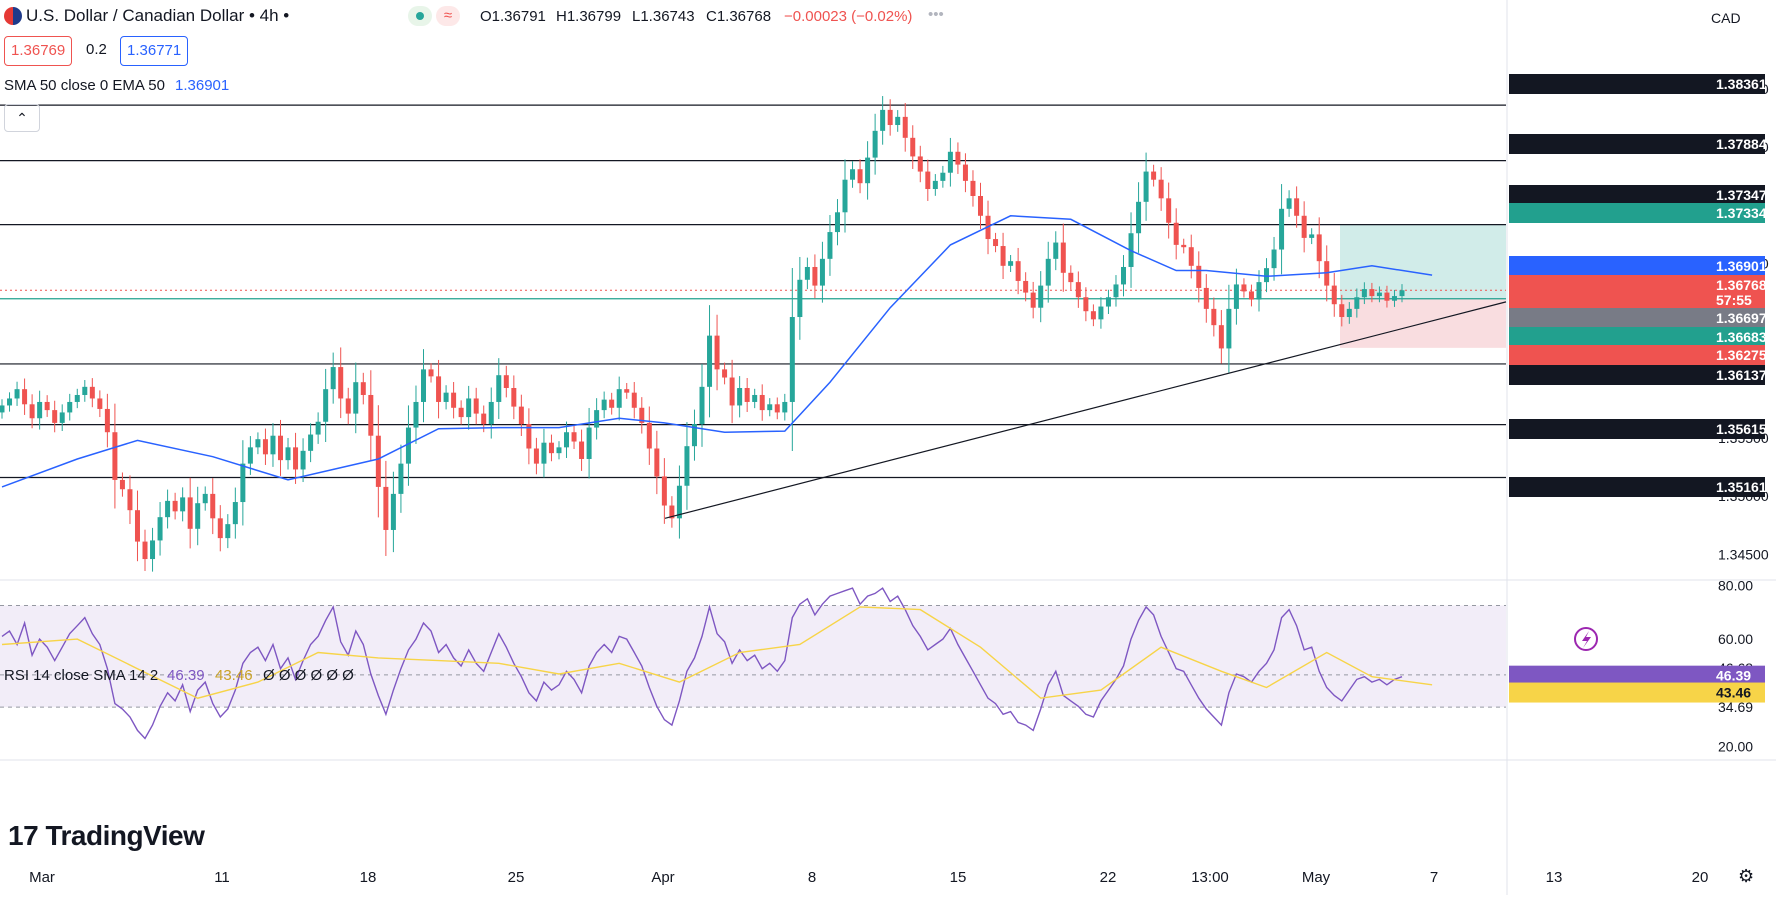  What do you see at coordinates (158, 15) in the screenshot?
I see `symbol-title: U.S. Dollar / Canadian Dollar • 4h •` at bounding box center [158, 15].